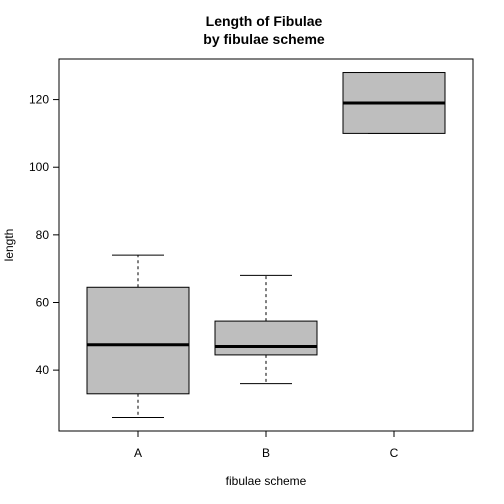 This screenshot has height=504, width=504. What do you see at coordinates (394, 453) in the screenshot?
I see `x-tick-label: C` at bounding box center [394, 453].